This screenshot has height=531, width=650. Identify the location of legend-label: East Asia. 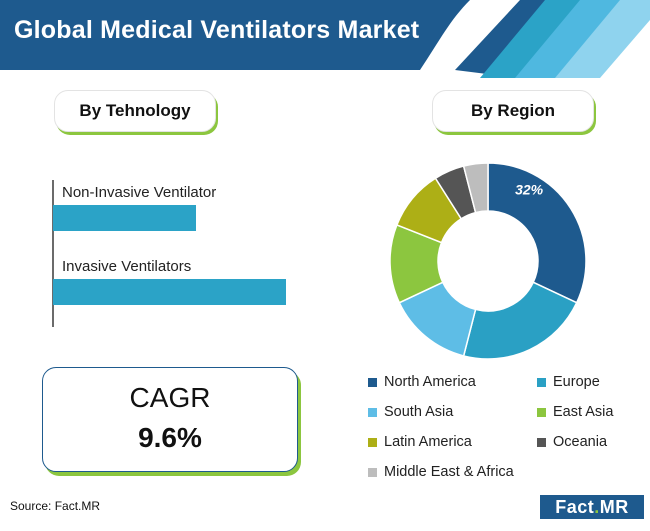
(583, 412).